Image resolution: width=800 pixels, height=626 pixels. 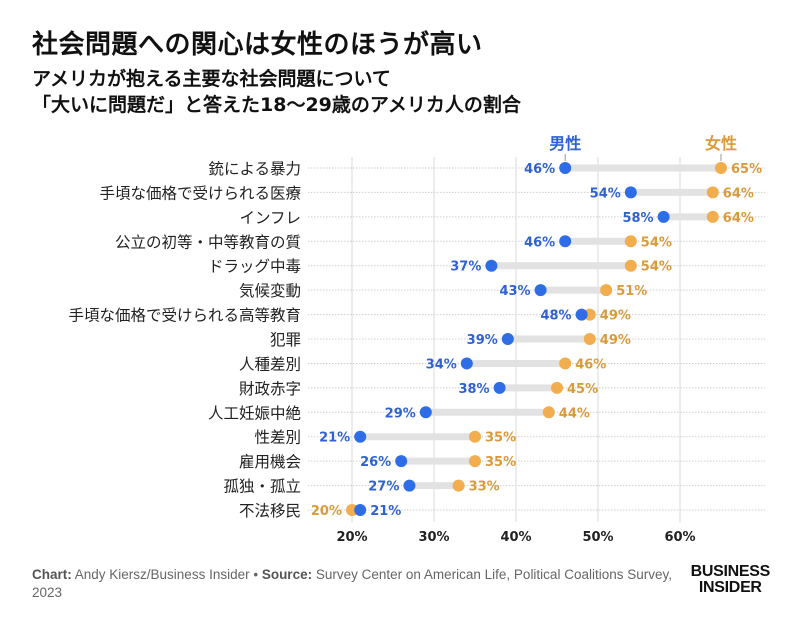 What do you see at coordinates (270, 218) in the screenshot?
I see `category-label: インフレ` at bounding box center [270, 218].